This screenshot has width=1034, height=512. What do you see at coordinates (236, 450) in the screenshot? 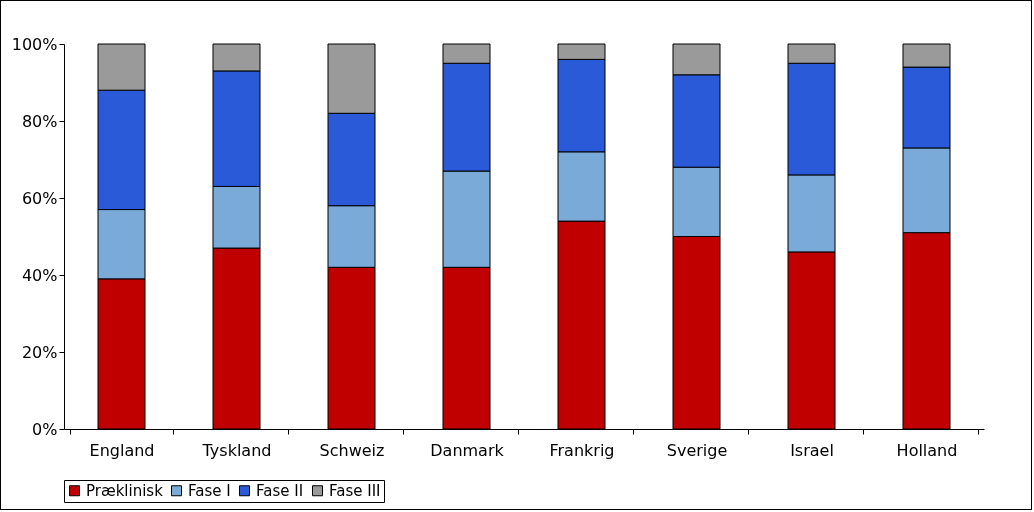
I see `x-tick-label: Tyskland` at bounding box center [236, 450].